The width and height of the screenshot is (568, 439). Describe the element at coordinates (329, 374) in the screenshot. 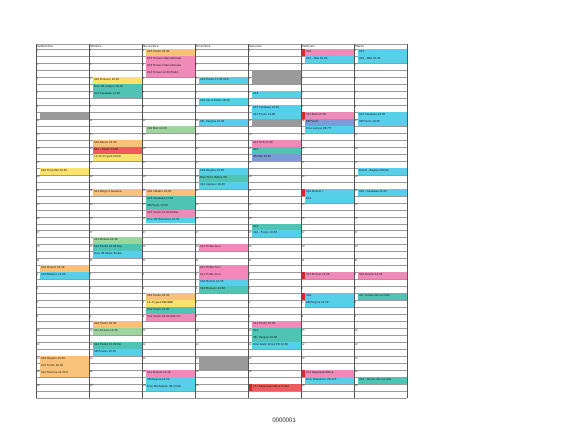

I see `event-cell: U12 Rappresentativa` at that location.